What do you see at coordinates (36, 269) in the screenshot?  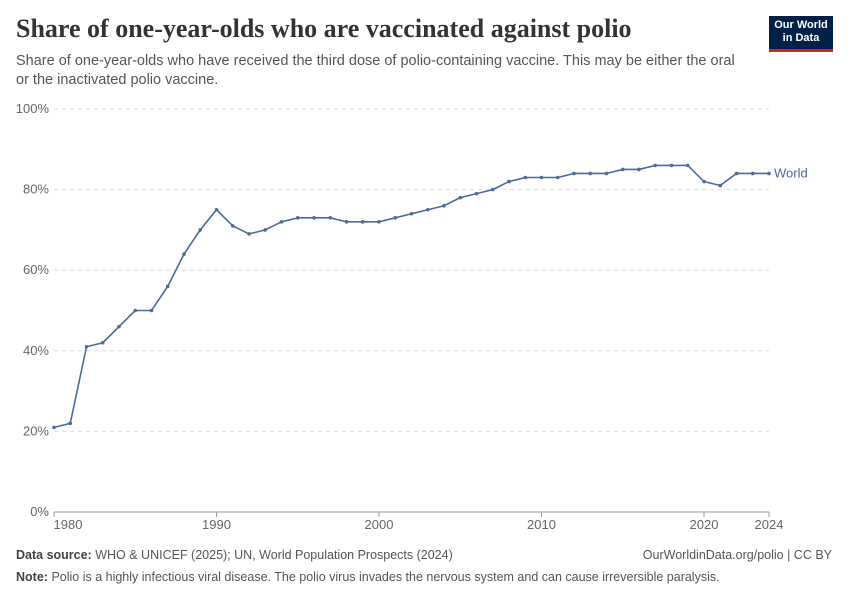 I see `y-tick-label: 60%` at bounding box center [36, 269].